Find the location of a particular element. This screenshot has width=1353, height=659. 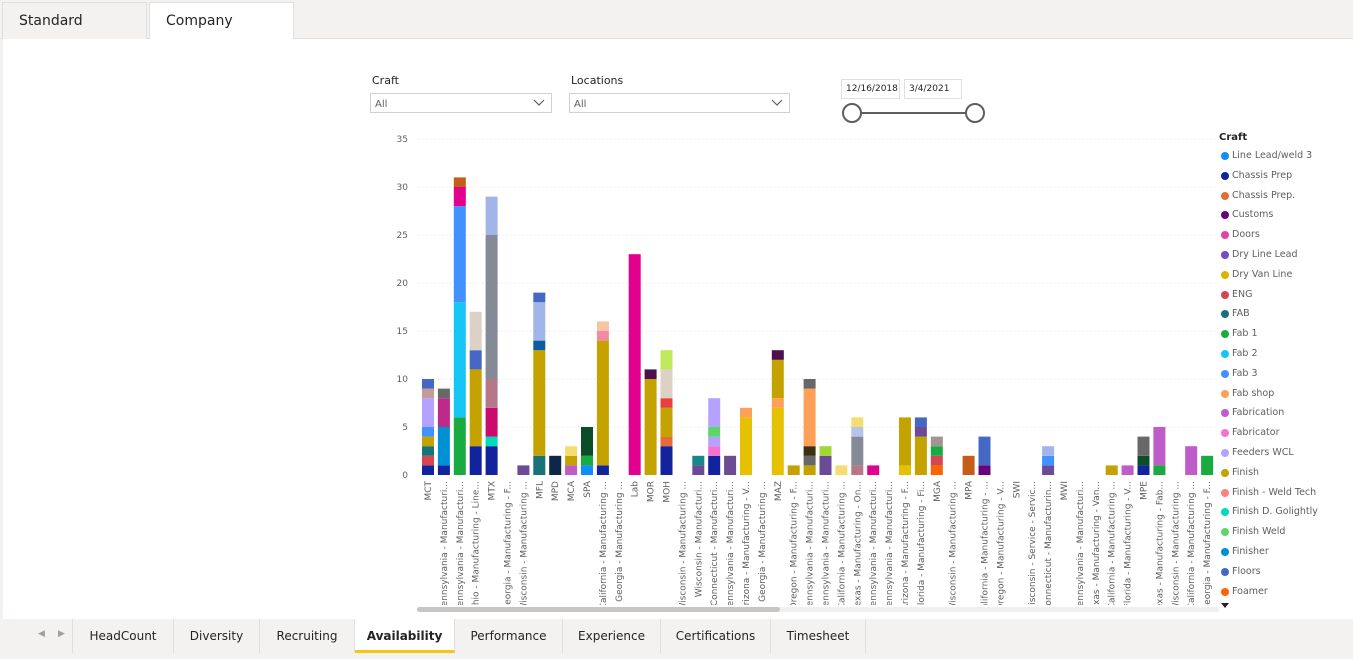

legend-item: Fab 1 is located at coordinates (1286, 334).